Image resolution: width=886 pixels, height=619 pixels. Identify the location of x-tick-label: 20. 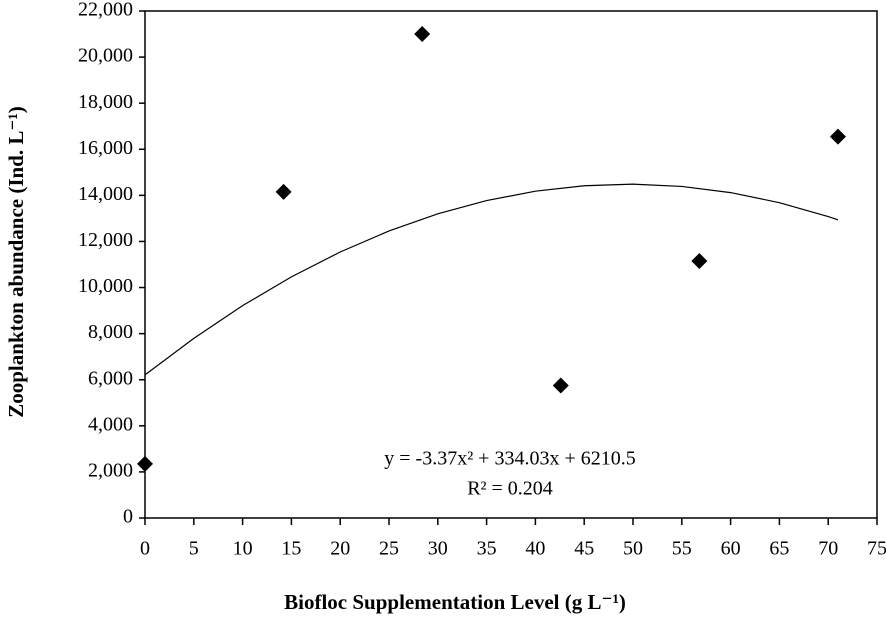
(340, 549).